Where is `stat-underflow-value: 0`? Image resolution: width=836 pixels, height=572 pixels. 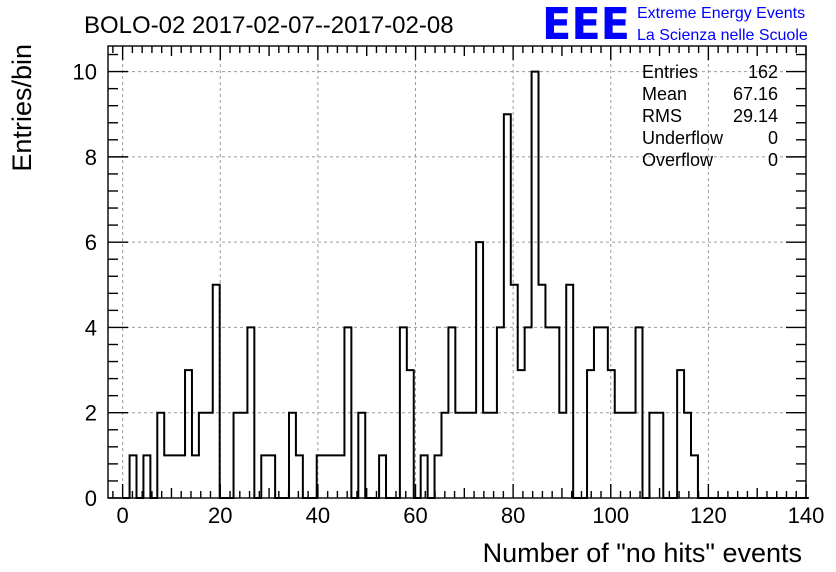
stat-underflow-value: 0 is located at coordinates (773, 138).